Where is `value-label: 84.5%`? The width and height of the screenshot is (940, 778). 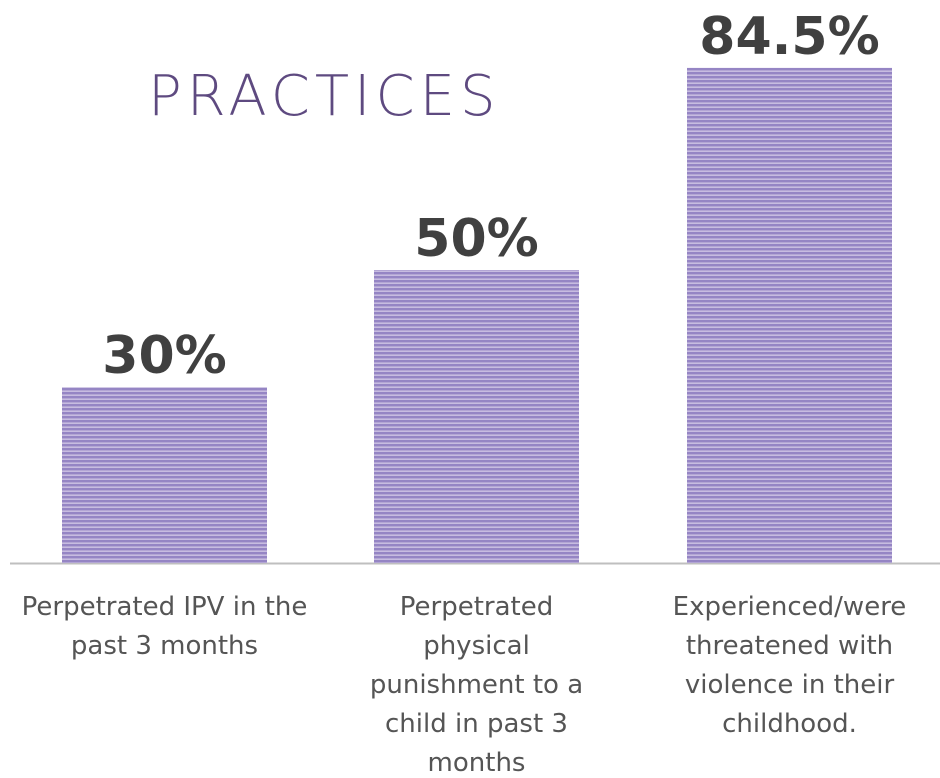
value-label: 84.5% is located at coordinates (789, 37).